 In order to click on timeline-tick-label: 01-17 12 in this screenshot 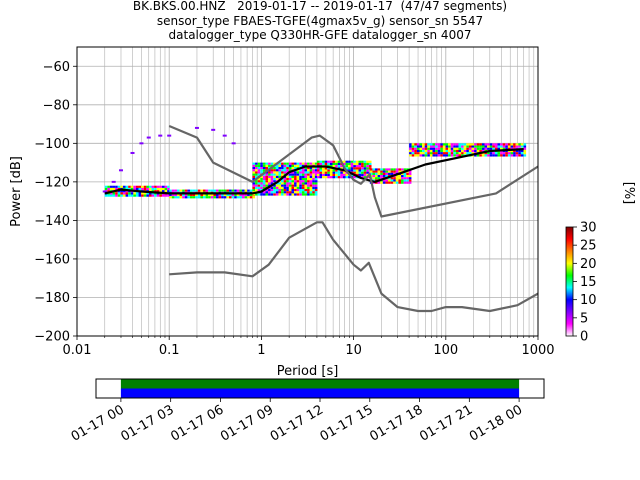, I will do `click(297, 423)`.